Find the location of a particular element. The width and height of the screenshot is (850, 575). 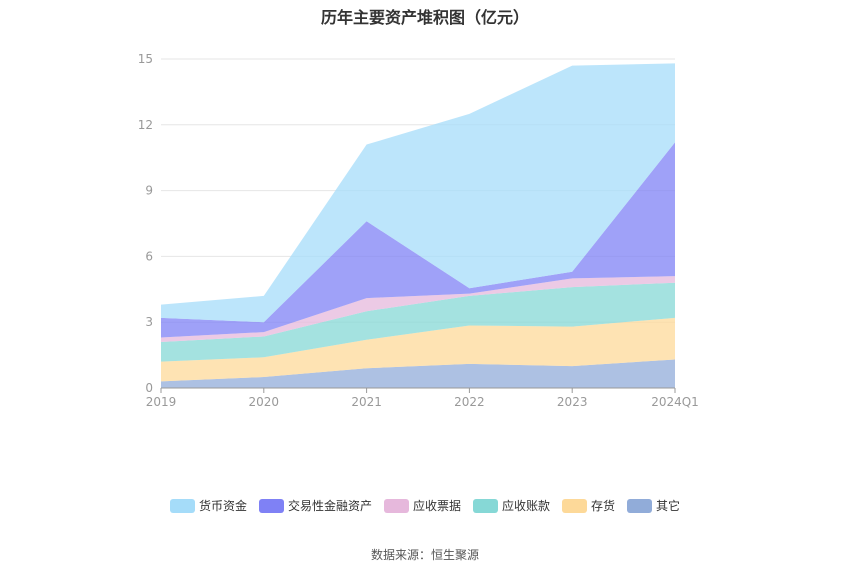

y-tick-label: 6 is located at coordinates (149, 256).